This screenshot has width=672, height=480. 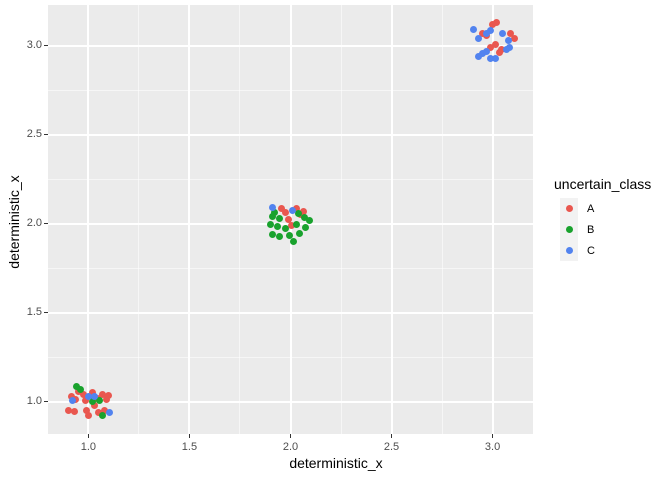 I want to click on x-tick-label: 3.0, so click(x=492, y=447).